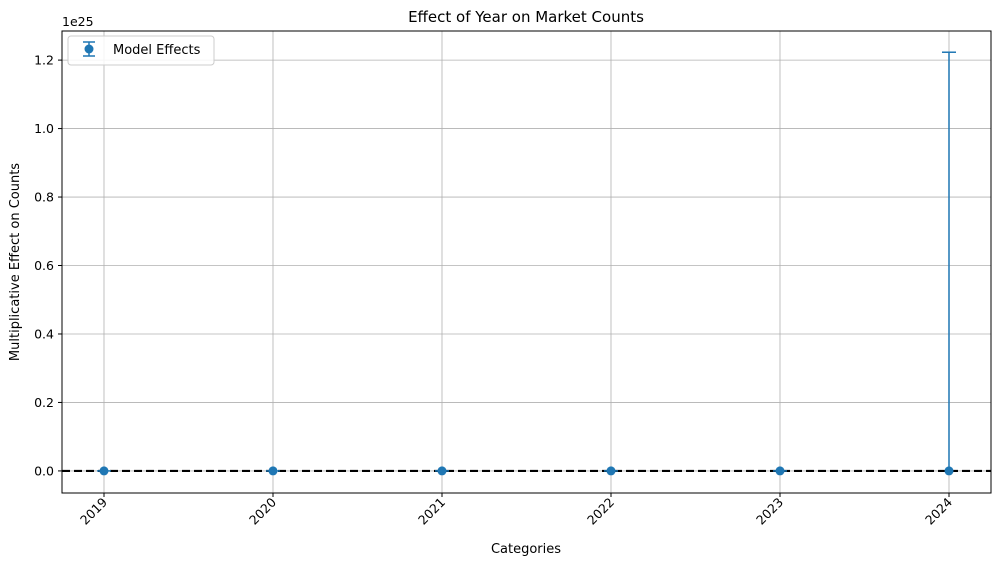  I want to click on x-tick-label: 2021, so click(431, 511).